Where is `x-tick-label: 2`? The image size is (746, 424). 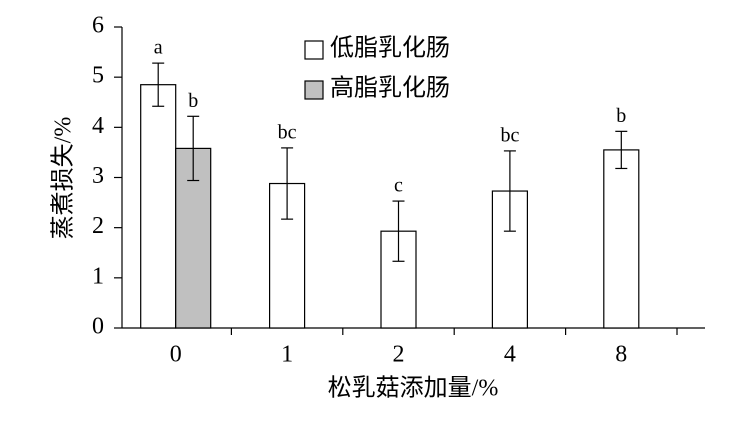 x-tick-label: 2 is located at coordinates (399, 355).